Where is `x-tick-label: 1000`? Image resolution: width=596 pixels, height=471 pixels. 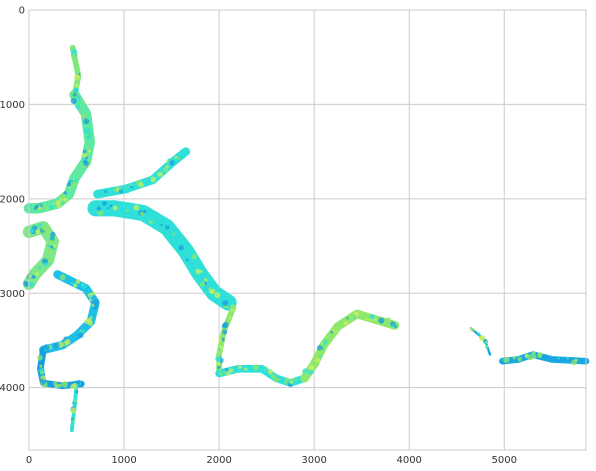 x-tick-label: 1000 is located at coordinates (123, 460).